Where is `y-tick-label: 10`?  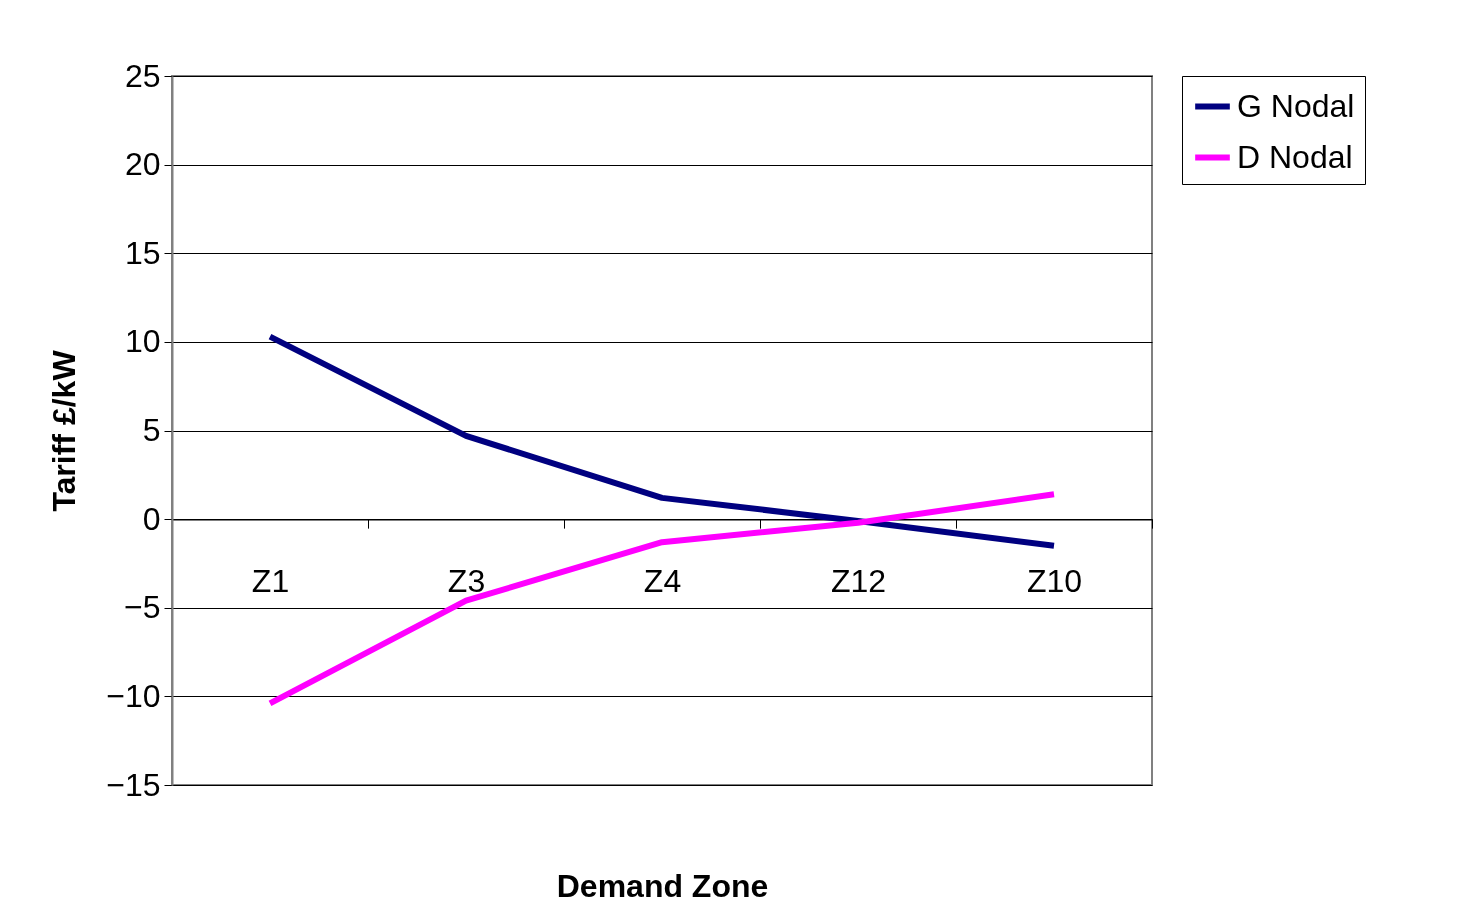
y-tick-label: 10 is located at coordinates (142, 341).